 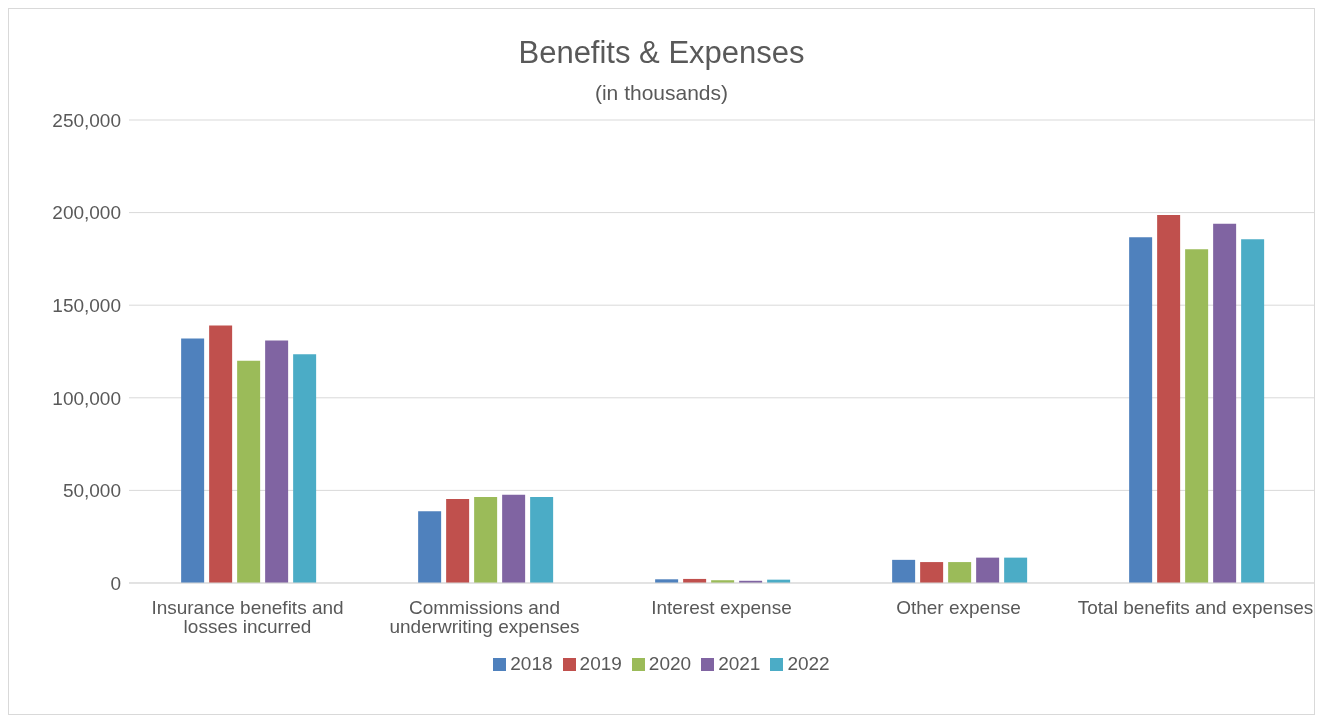 I want to click on y-tick-label: 250,000, so click(x=86, y=120).